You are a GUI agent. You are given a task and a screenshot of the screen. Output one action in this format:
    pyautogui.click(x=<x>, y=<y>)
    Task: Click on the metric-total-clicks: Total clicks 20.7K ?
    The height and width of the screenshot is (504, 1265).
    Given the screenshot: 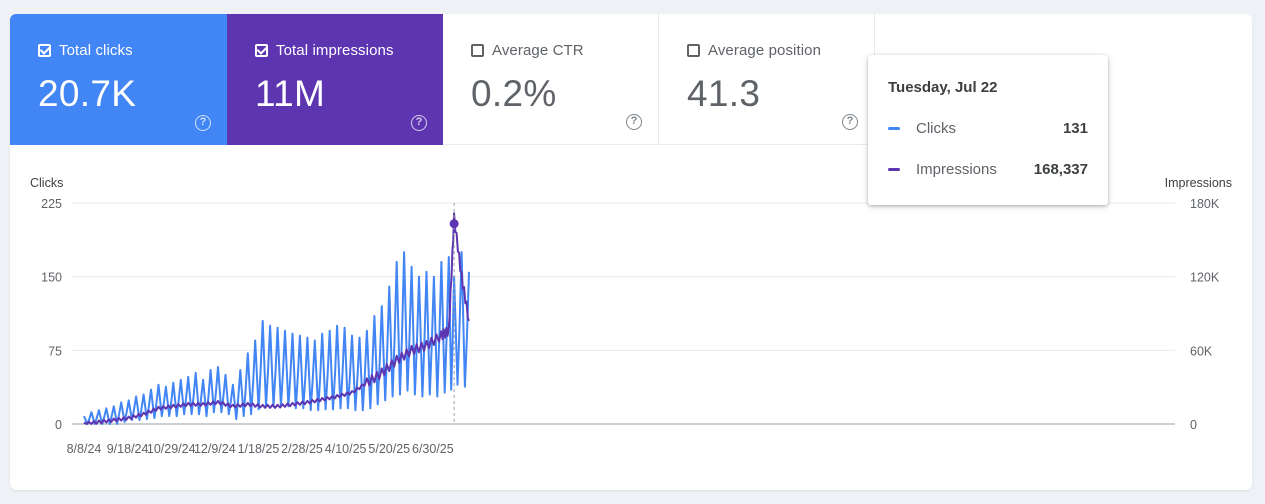 What is the action you would take?
    pyautogui.click(x=118, y=79)
    